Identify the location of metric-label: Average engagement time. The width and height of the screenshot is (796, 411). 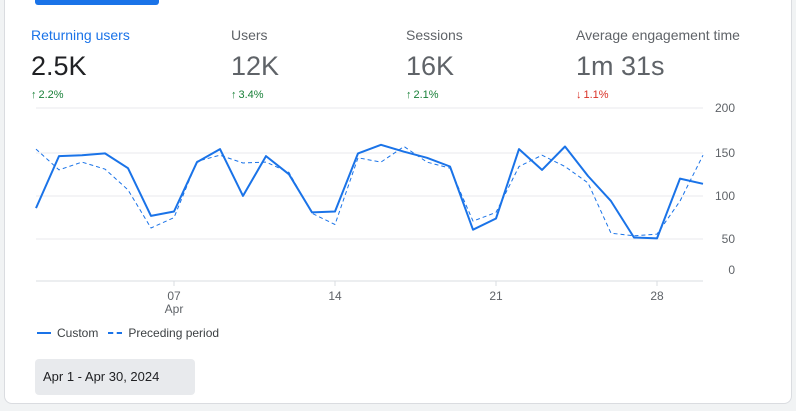
(658, 35).